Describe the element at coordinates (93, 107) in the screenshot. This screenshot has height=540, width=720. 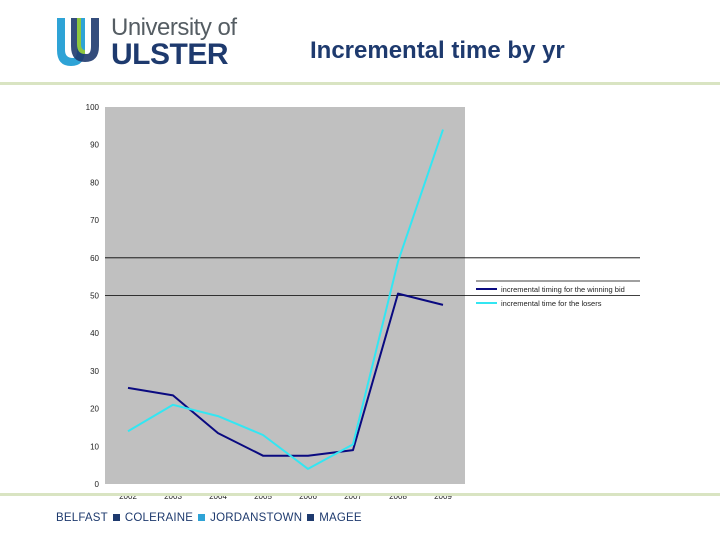
I see `y-tick-label: 100` at that location.